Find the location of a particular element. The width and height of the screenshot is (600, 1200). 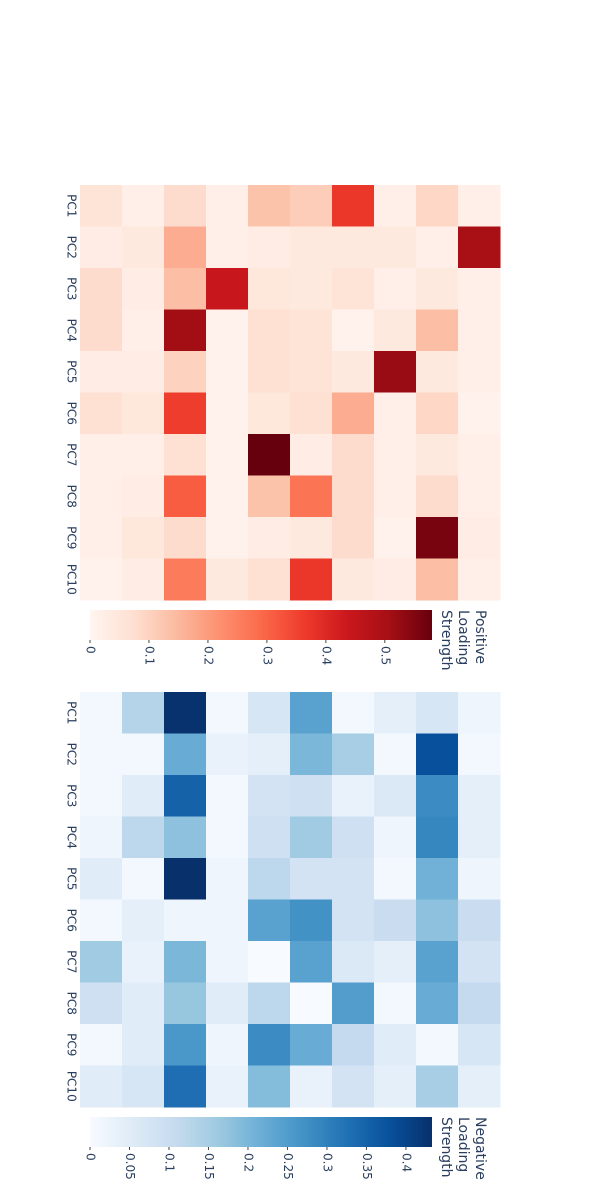

row-label: PC8 is located at coordinates (72, 1003).